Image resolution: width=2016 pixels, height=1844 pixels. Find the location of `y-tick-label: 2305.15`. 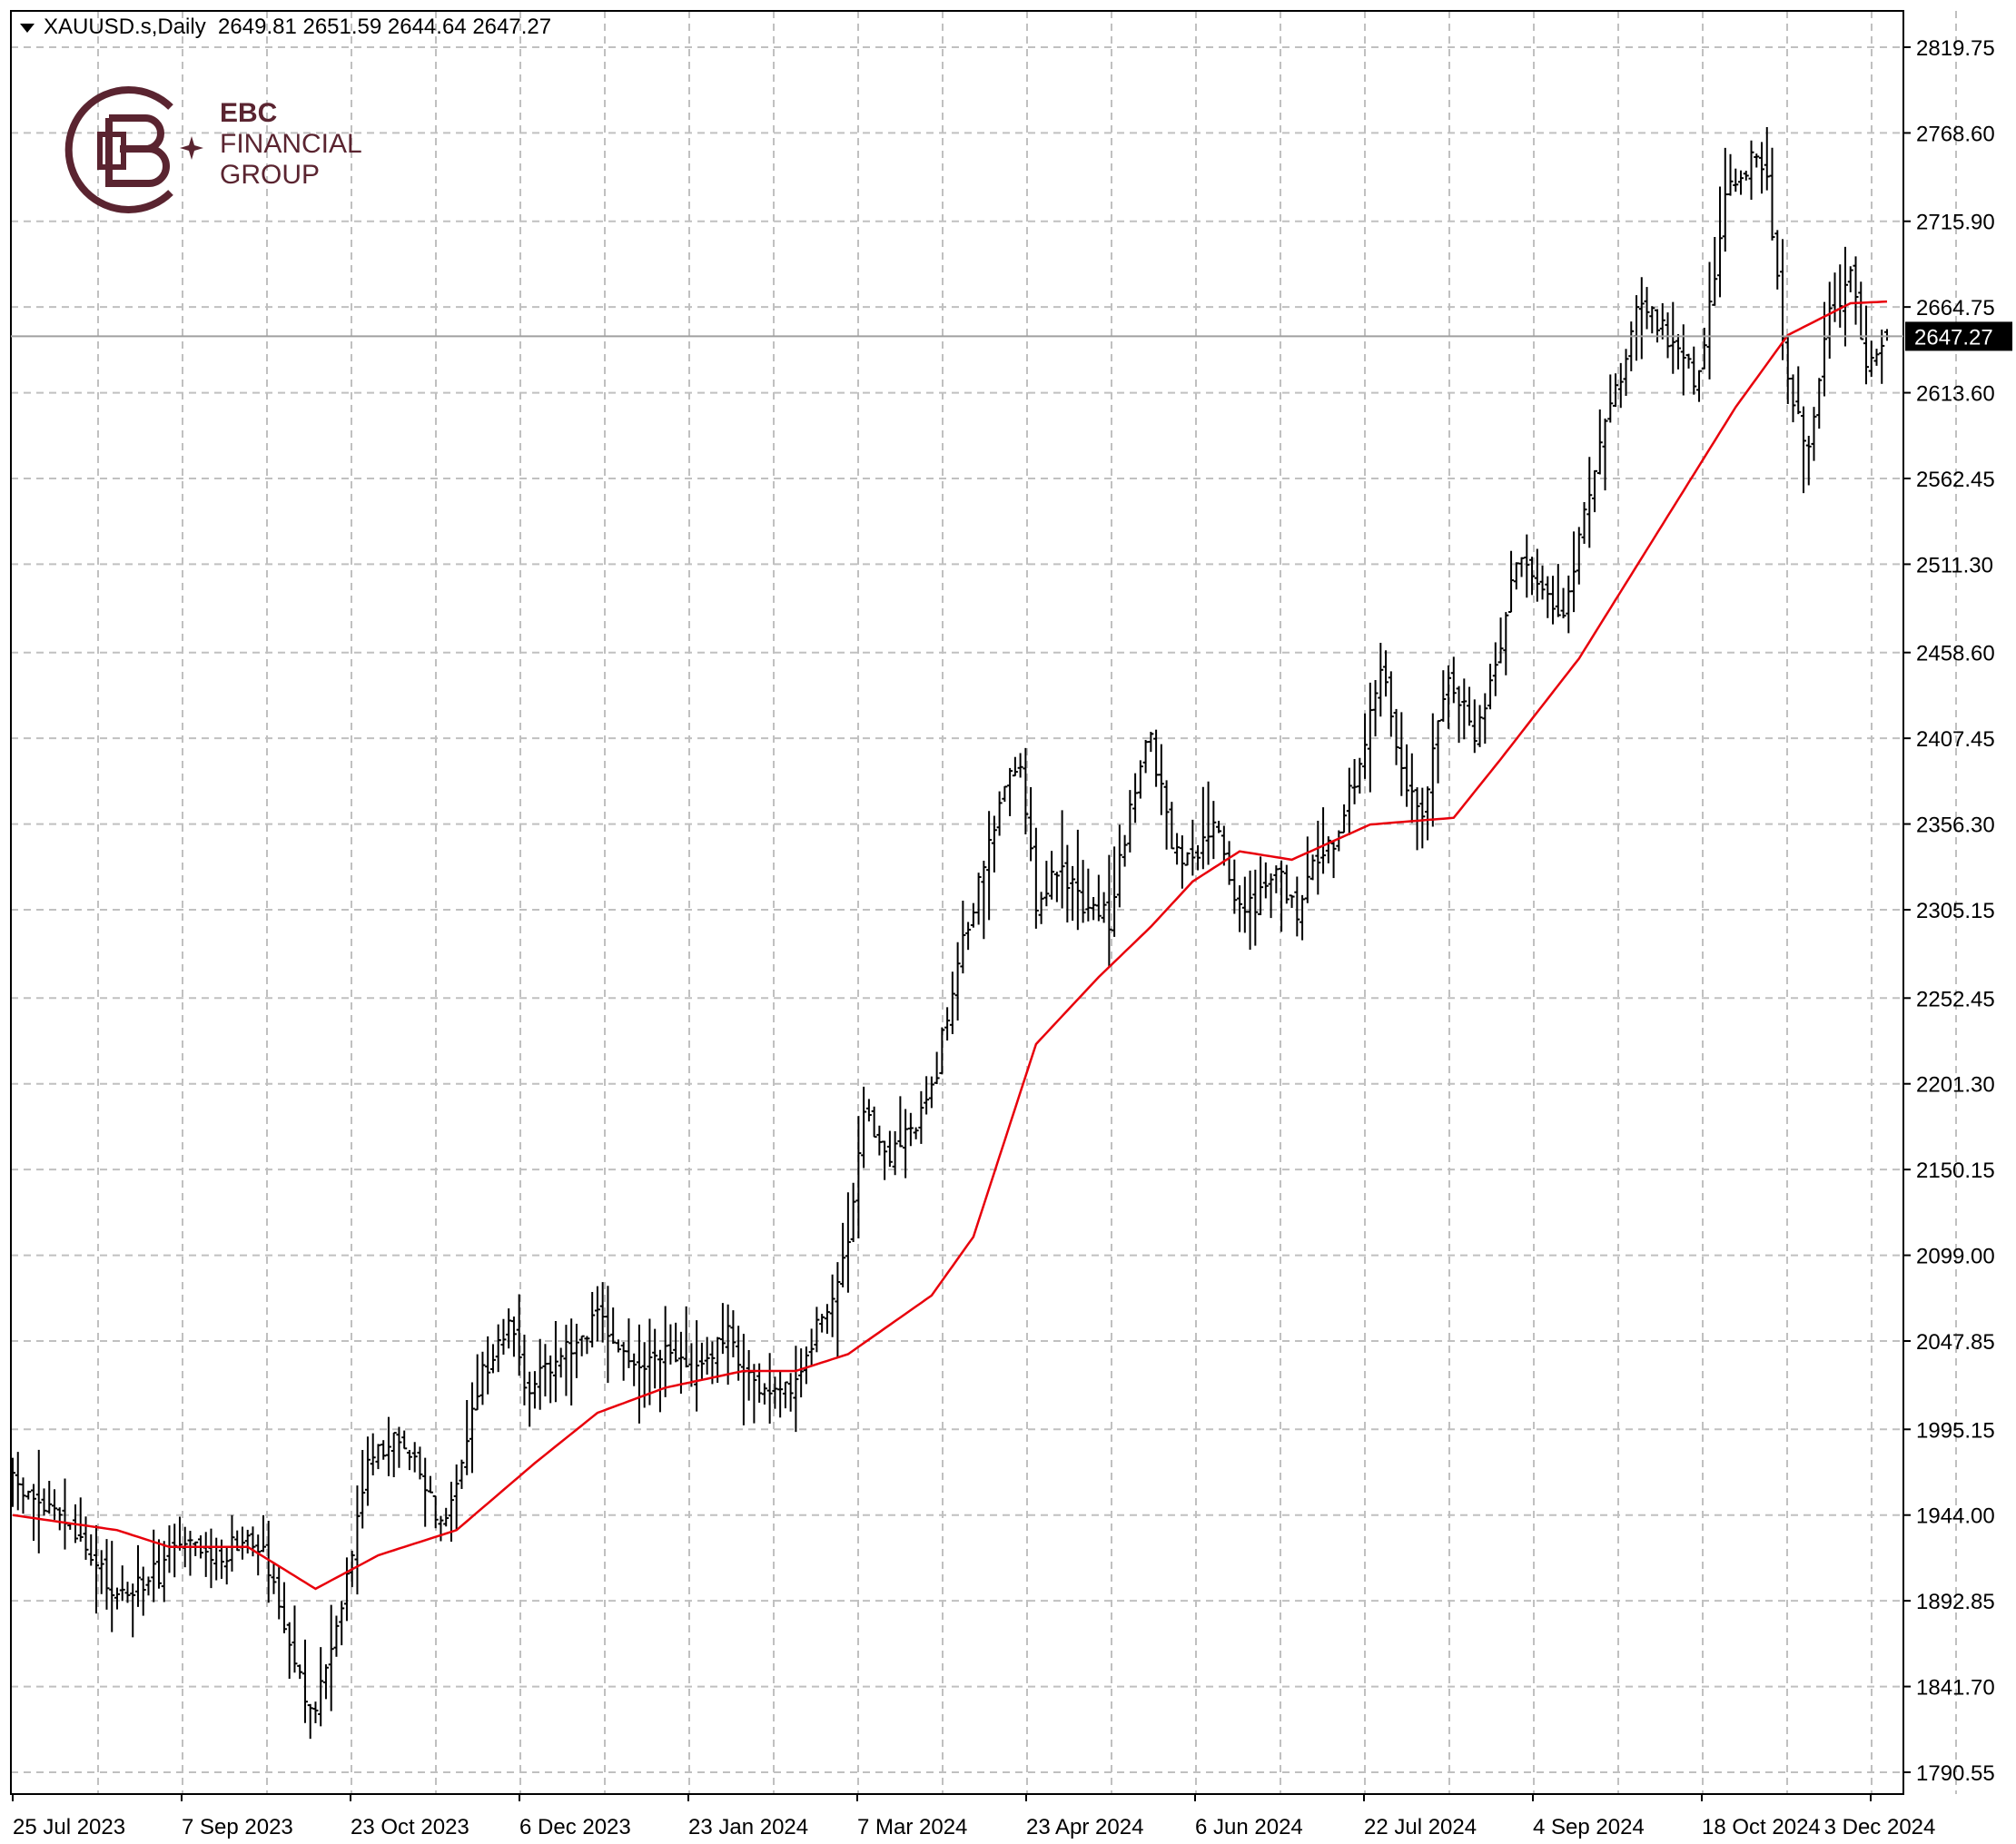

y-tick-label: 2305.15 is located at coordinates (1955, 911).